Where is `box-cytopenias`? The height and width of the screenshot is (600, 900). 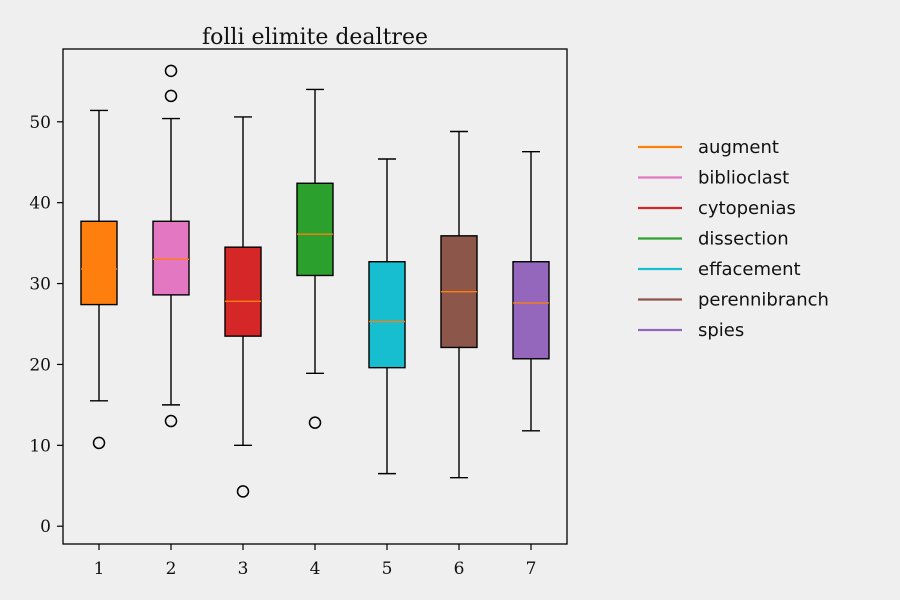 box-cytopenias is located at coordinates (243, 307).